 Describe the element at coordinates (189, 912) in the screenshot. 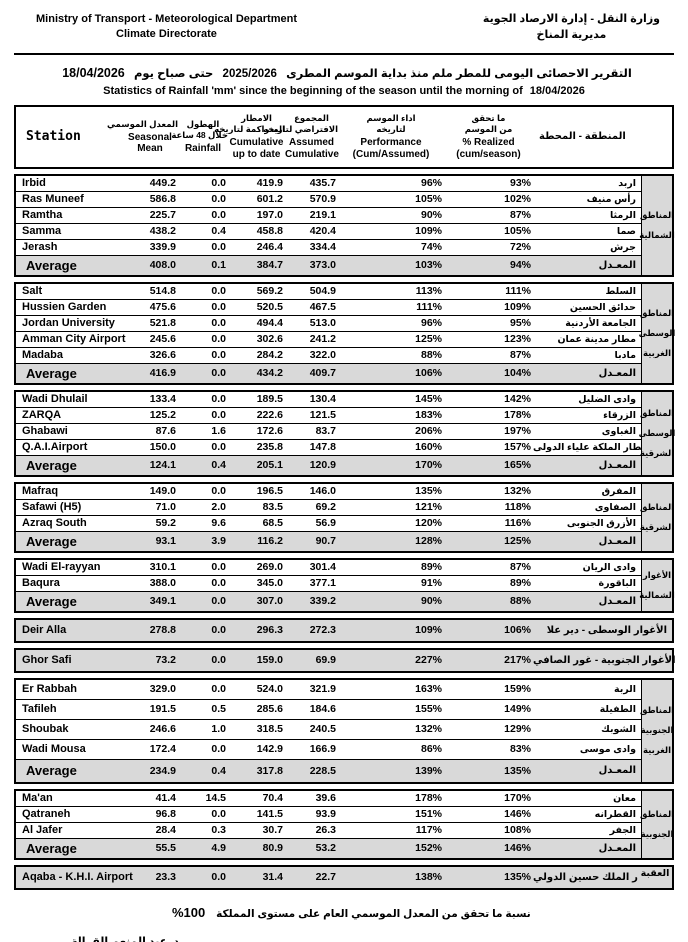

I see `note-percentage-value: %100` at that location.